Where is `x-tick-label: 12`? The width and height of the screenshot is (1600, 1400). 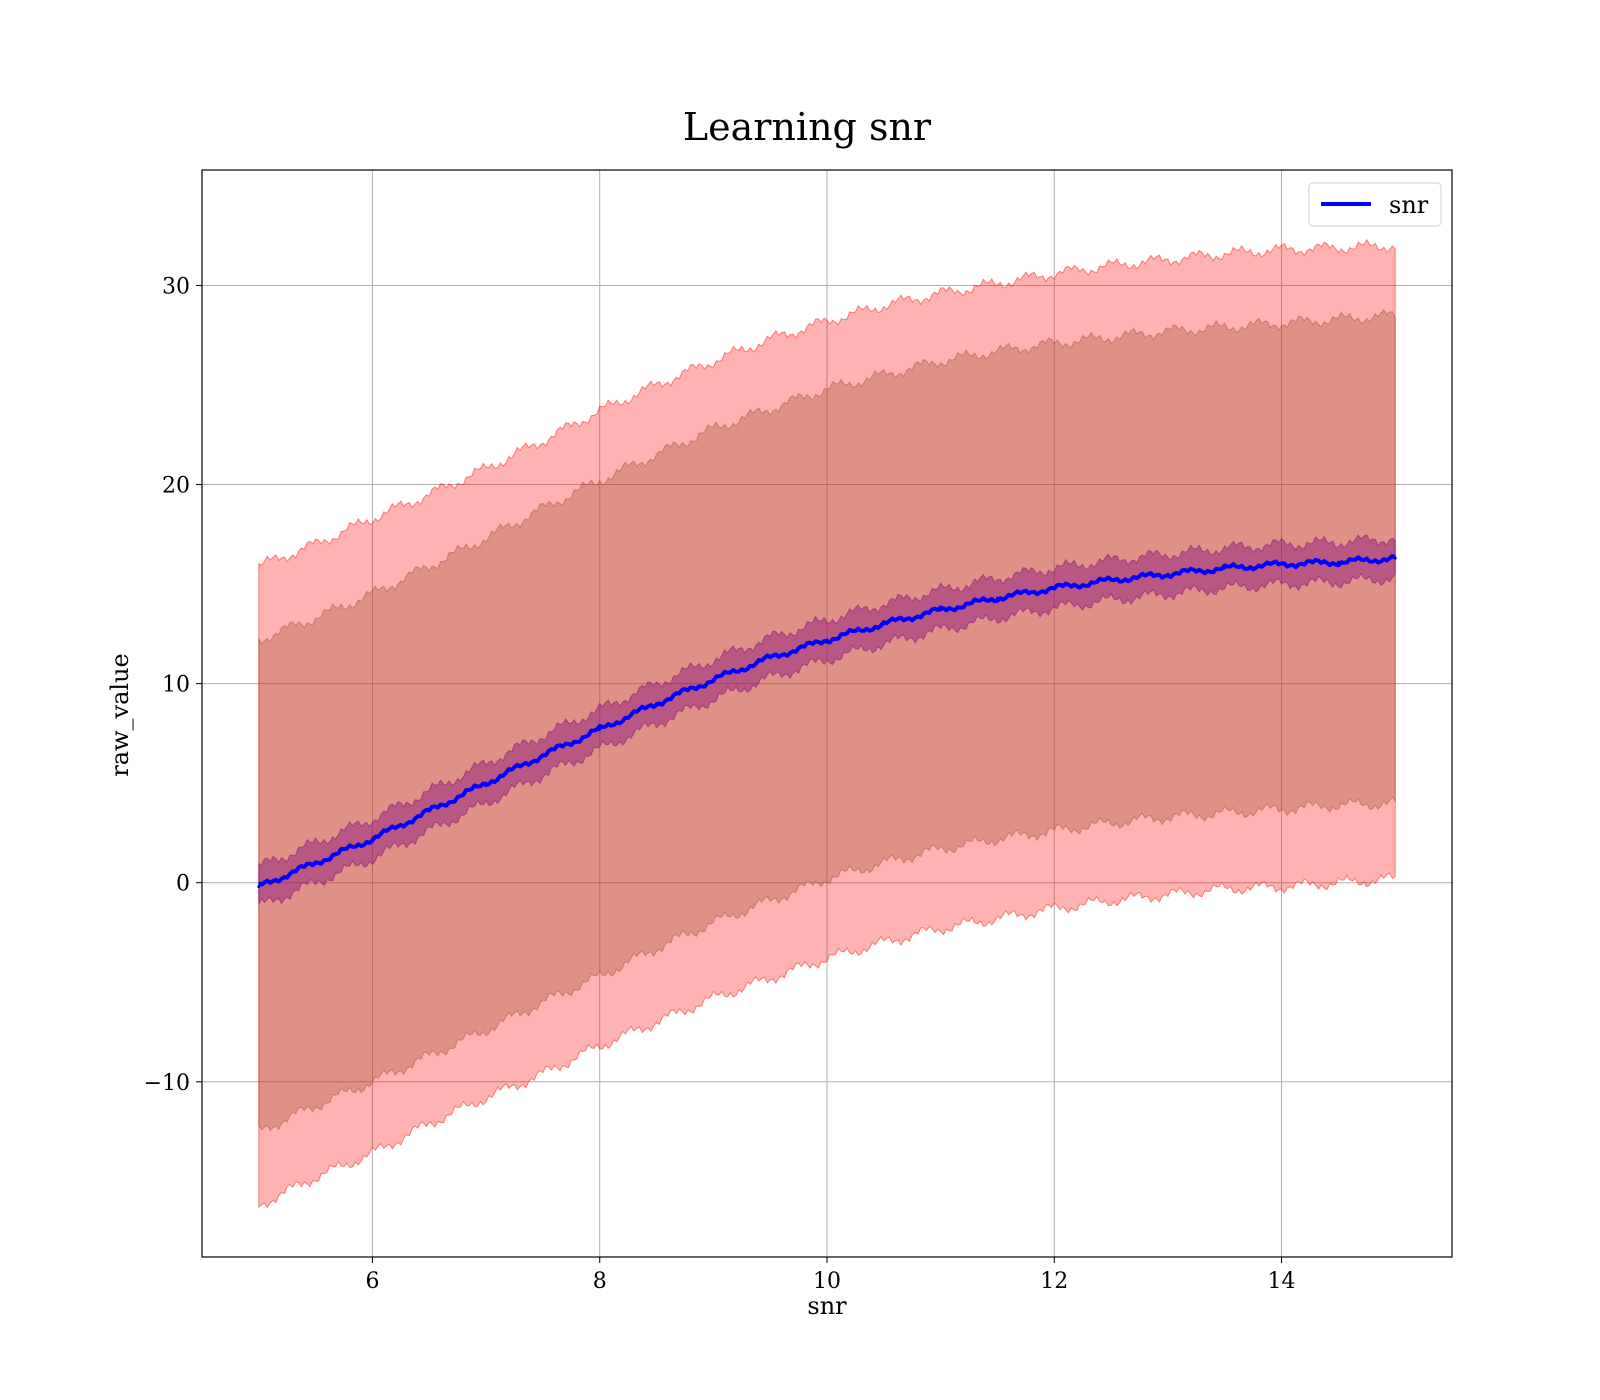 x-tick-label: 12 is located at coordinates (1054, 1281).